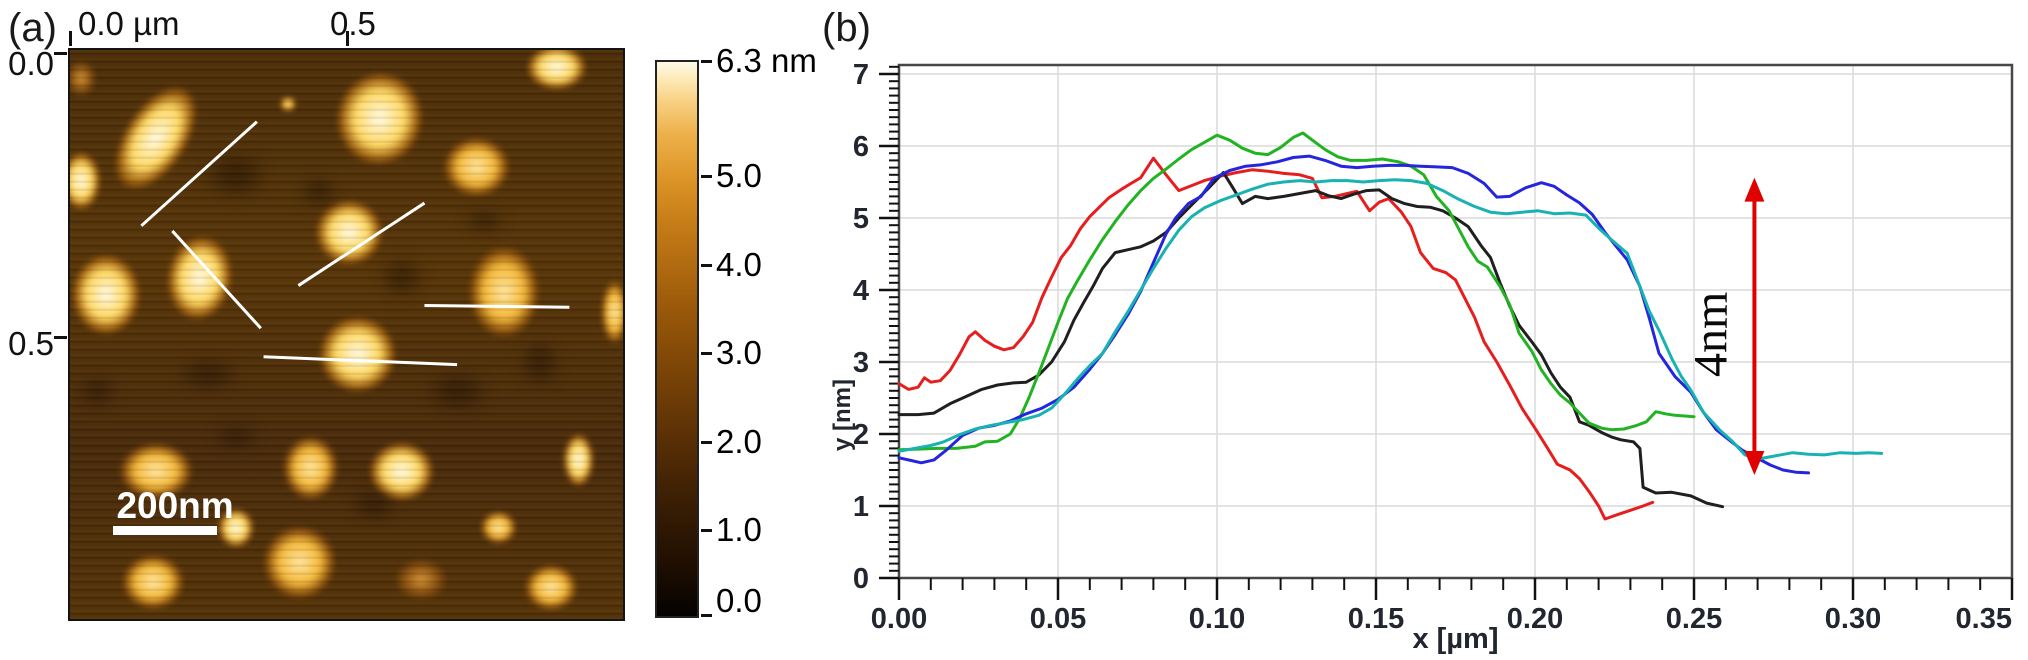  What do you see at coordinates (861, 219) in the screenshot?
I see `y-tick-label: 5` at bounding box center [861, 219].